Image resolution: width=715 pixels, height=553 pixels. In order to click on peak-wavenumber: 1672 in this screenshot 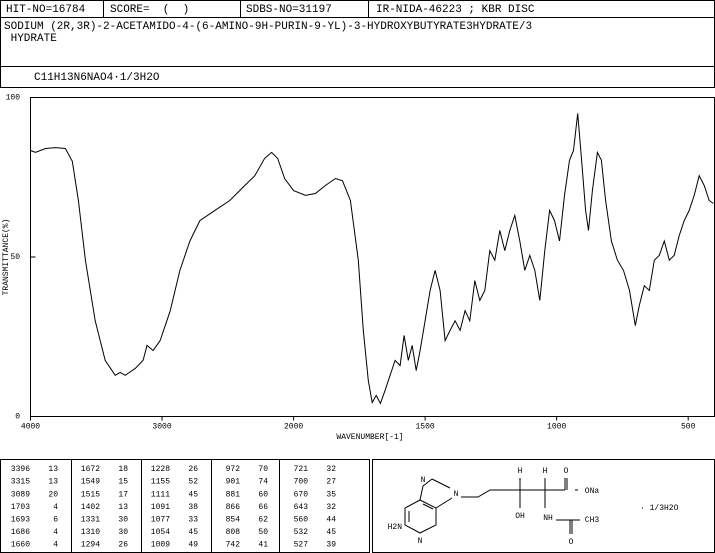, I will do `click(90, 469)`.